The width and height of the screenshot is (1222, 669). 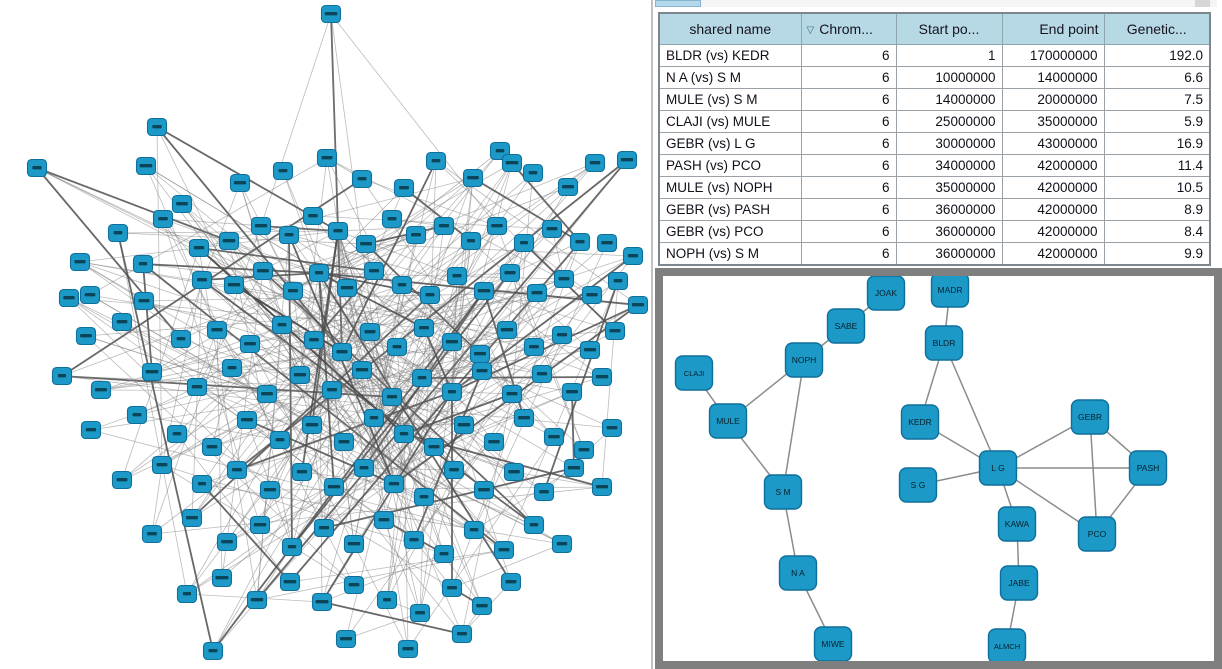 I want to click on network-node-joak: JOAK, so click(x=886, y=293).